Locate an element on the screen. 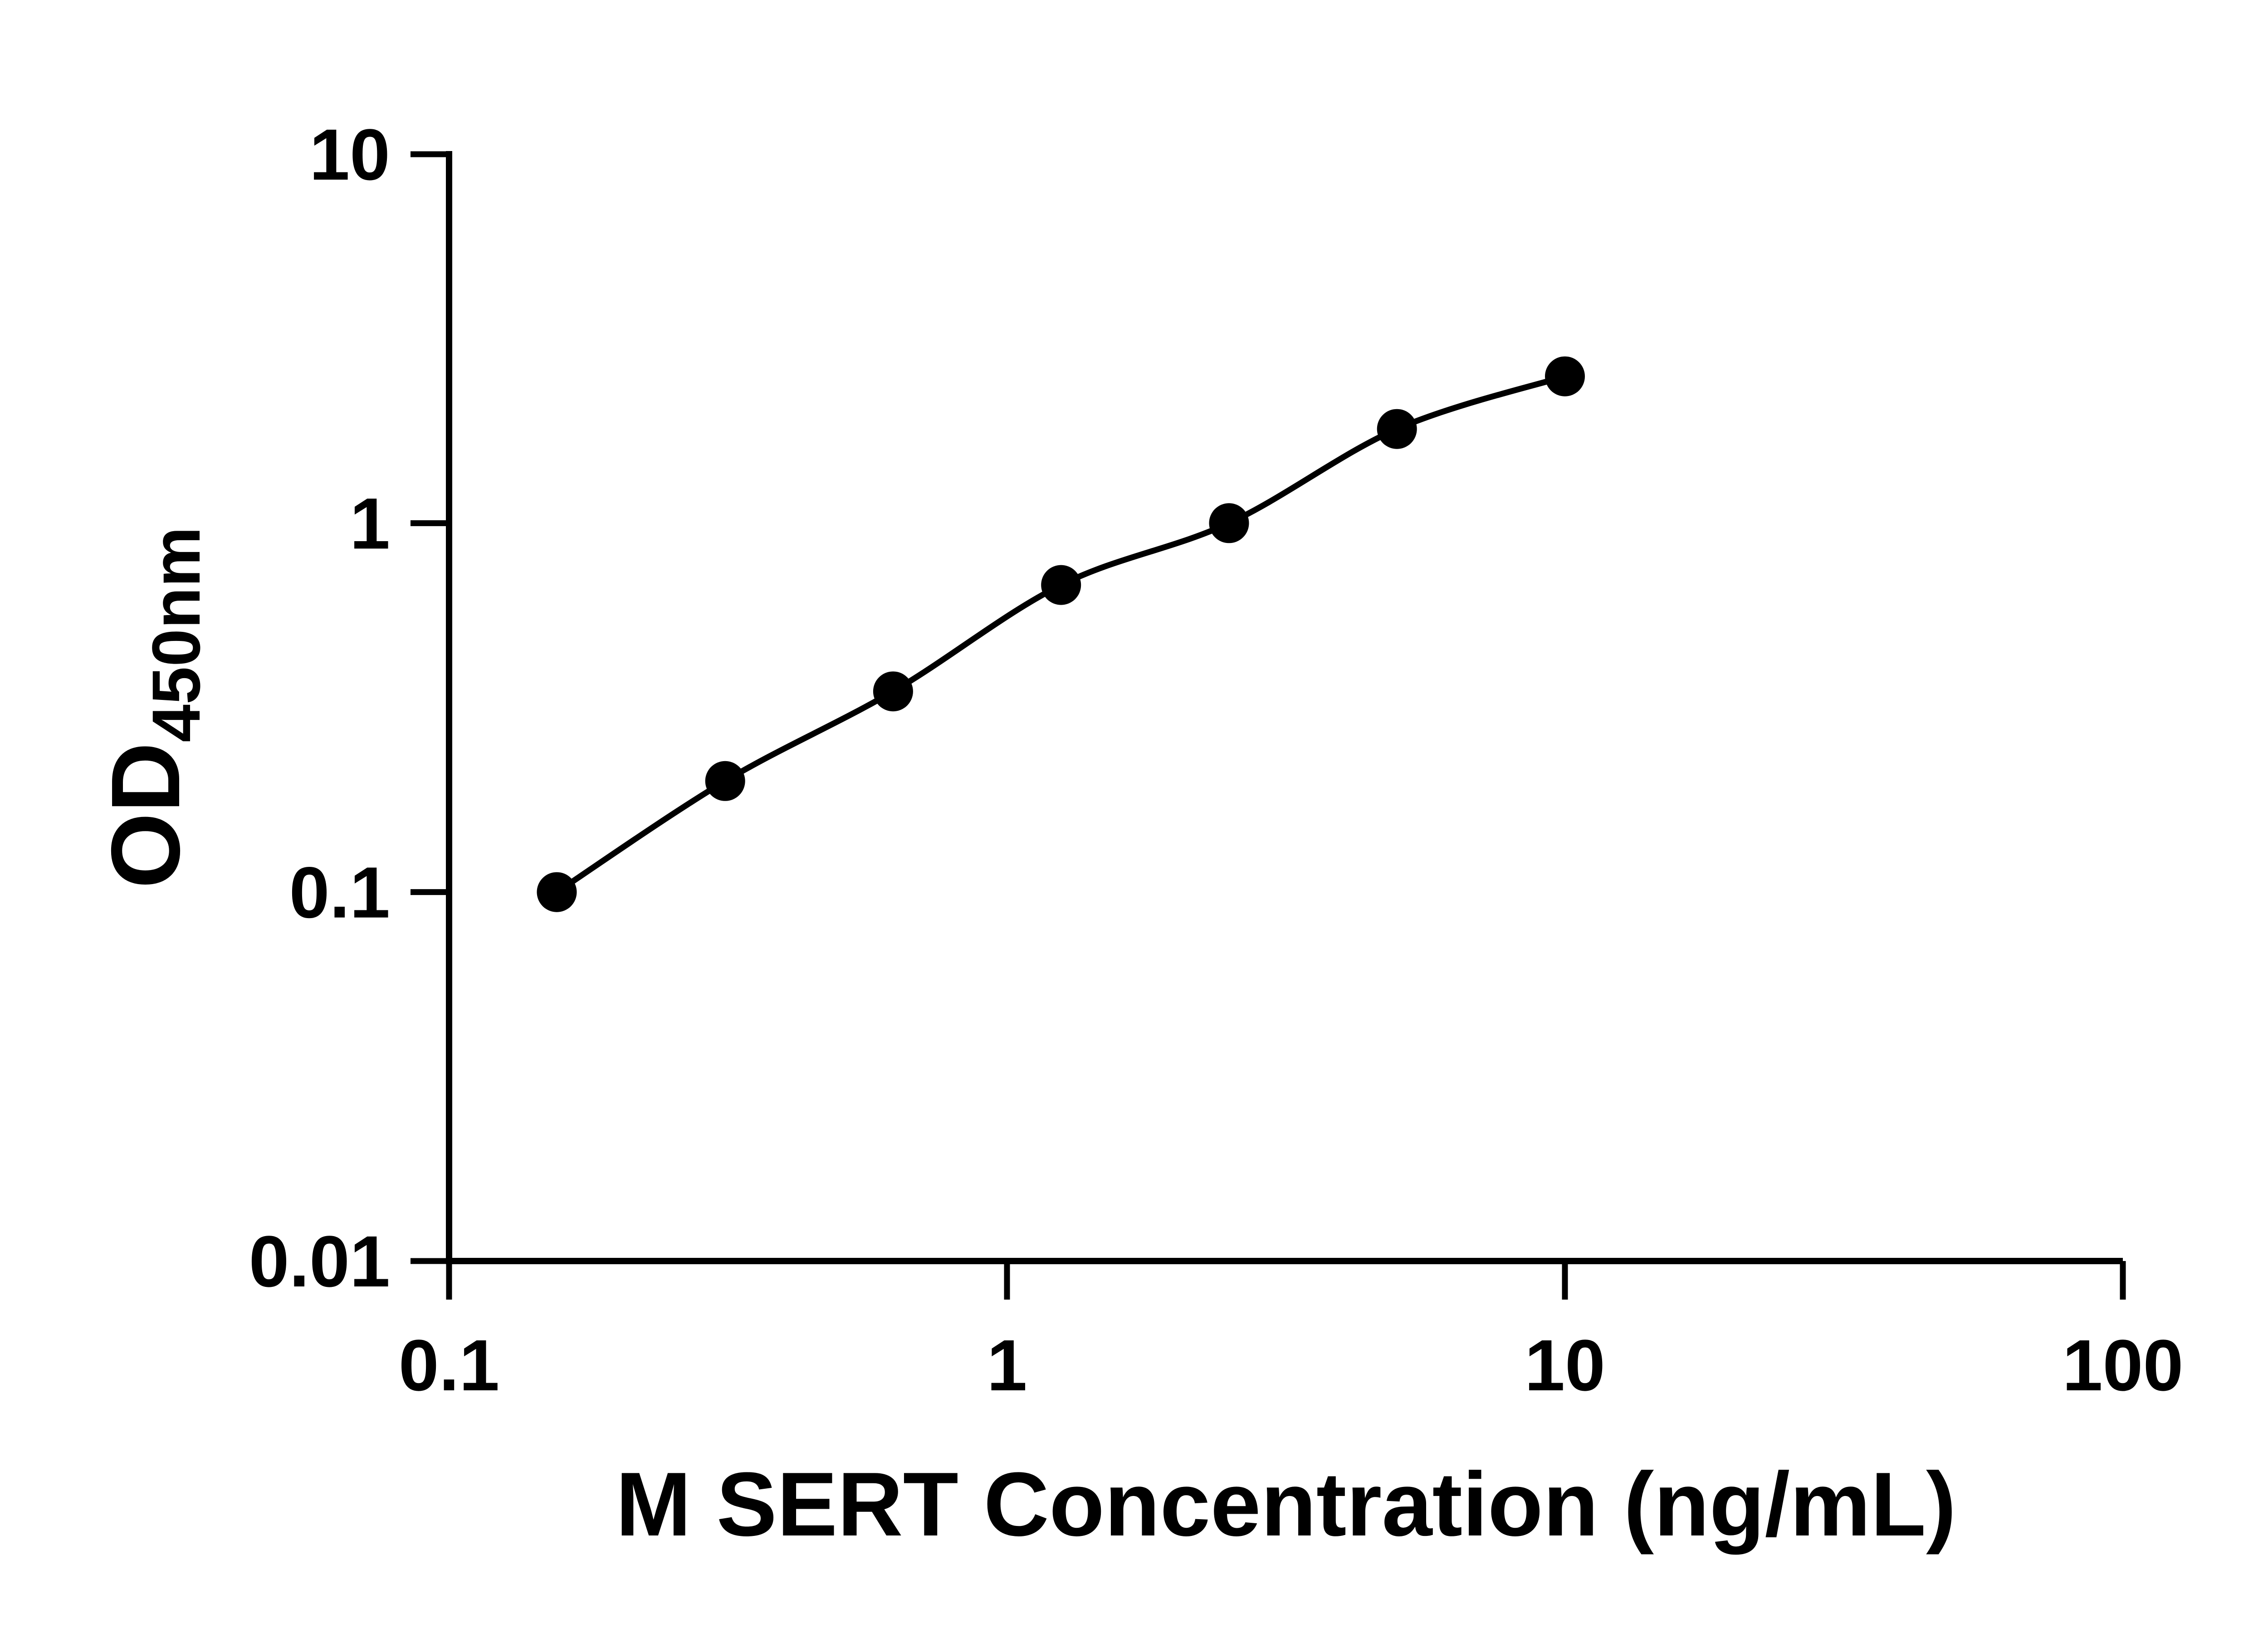 Image resolution: width=2268 pixels, height=1633 pixels. x-axis-title: M SERT Concentration (ng/mL) is located at coordinates (1286, 1504).